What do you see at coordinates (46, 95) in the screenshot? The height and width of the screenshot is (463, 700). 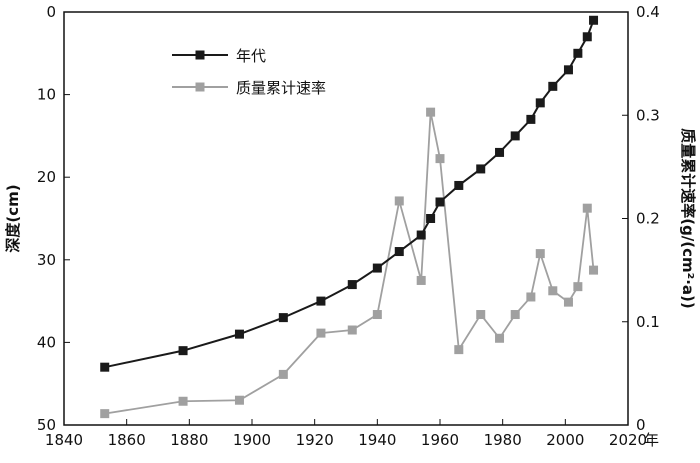 I see `y-left-tick-label: 10` at bounding box center [46, 95].